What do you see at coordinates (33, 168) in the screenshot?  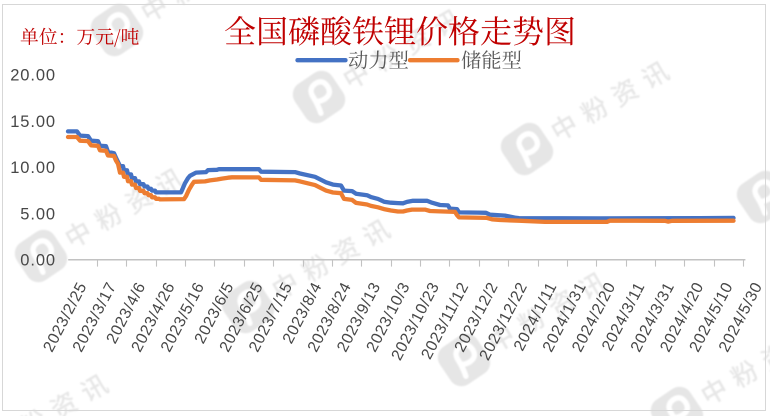 I see `svg-text: 10.00` at bounding box center [33, 168].